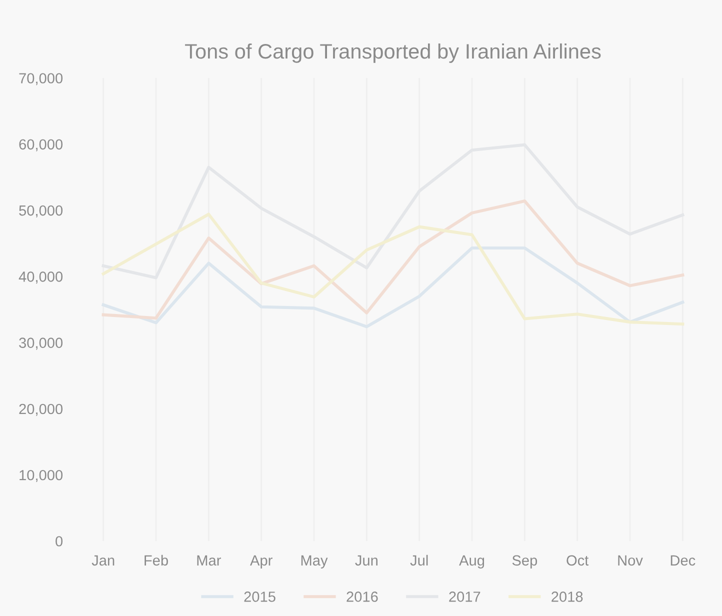 The width and height of the screenshot is (722, 616). What do you see at coordinates (683, 560) in the screenshot?
I see `x-tick-label: Dec` at bounding box center [683, 560].